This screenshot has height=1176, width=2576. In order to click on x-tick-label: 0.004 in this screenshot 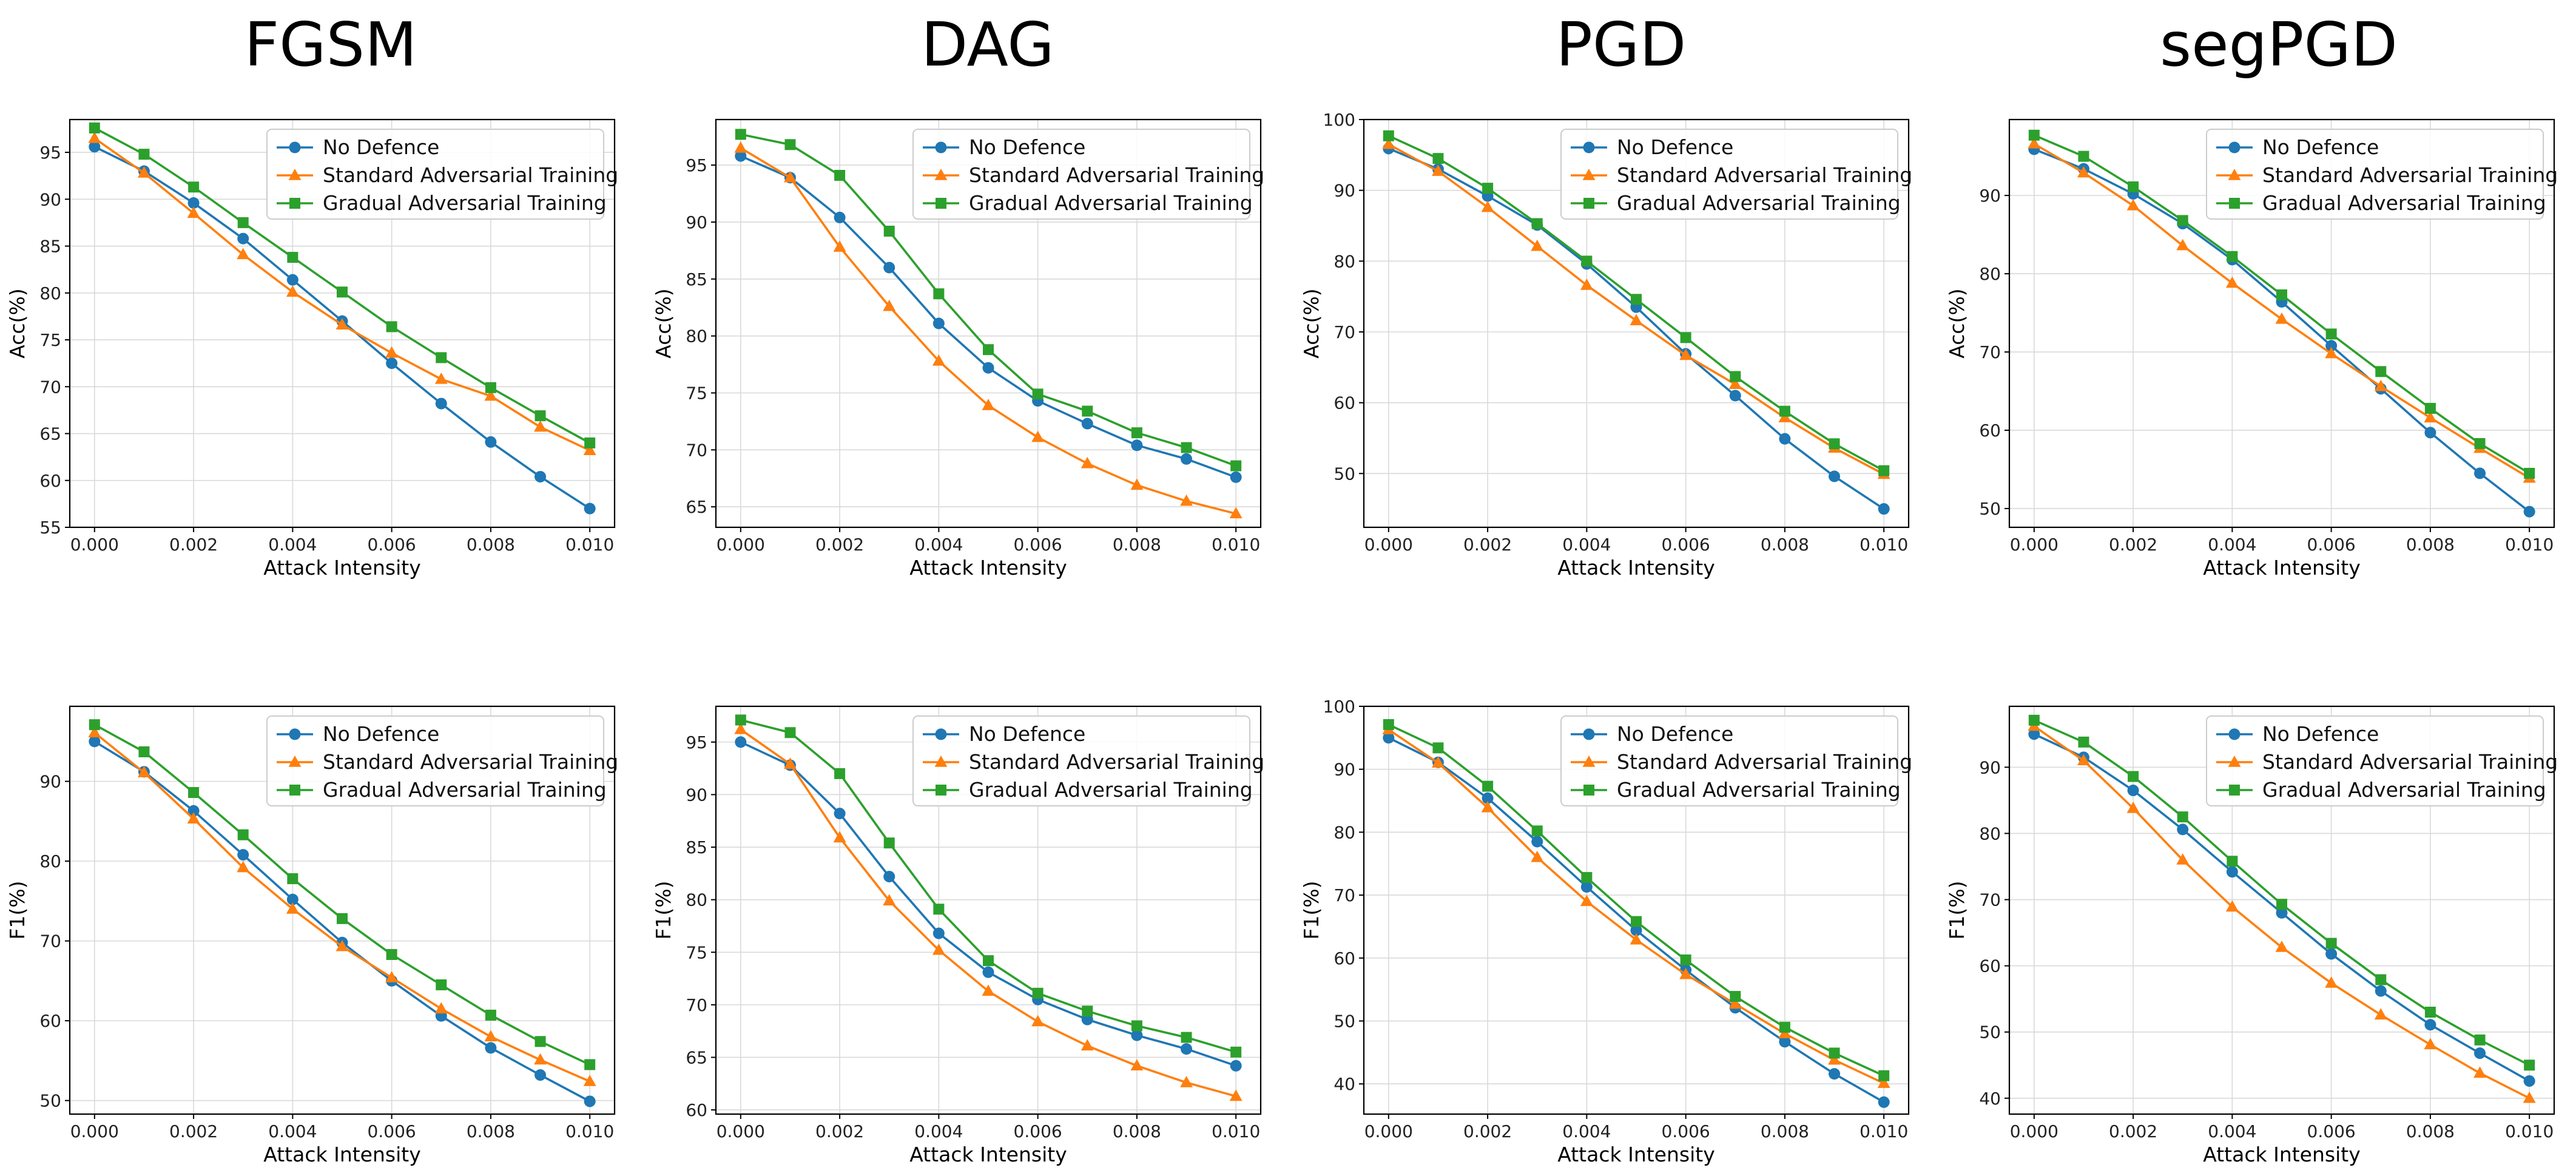, I will do `click(938, 1131)`.